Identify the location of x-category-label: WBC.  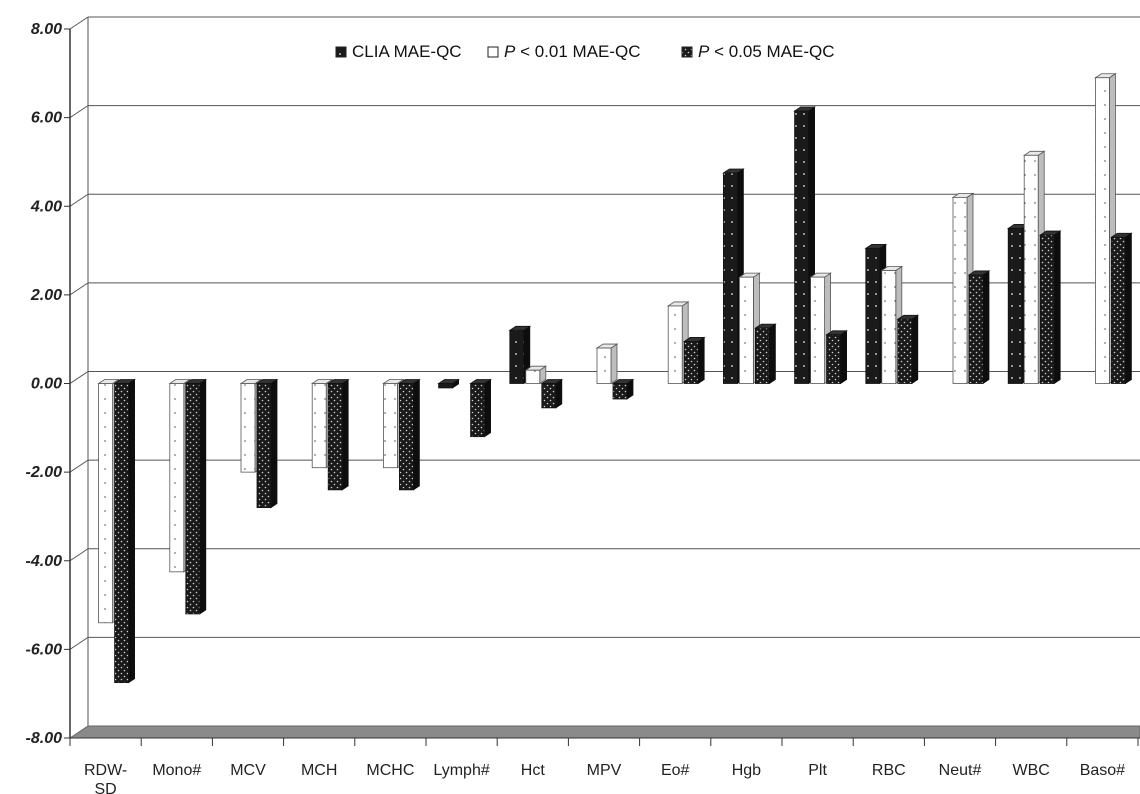
(1031, 770).